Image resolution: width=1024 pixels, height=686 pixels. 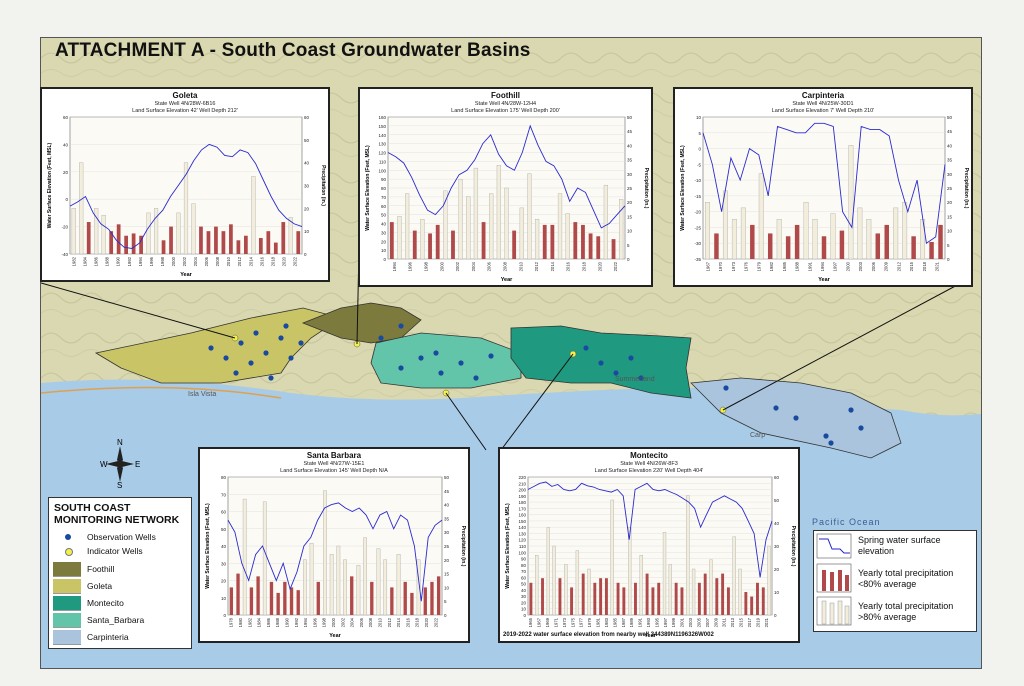 I want to click on foothill-elevation-line, so click(x=506, y=176).